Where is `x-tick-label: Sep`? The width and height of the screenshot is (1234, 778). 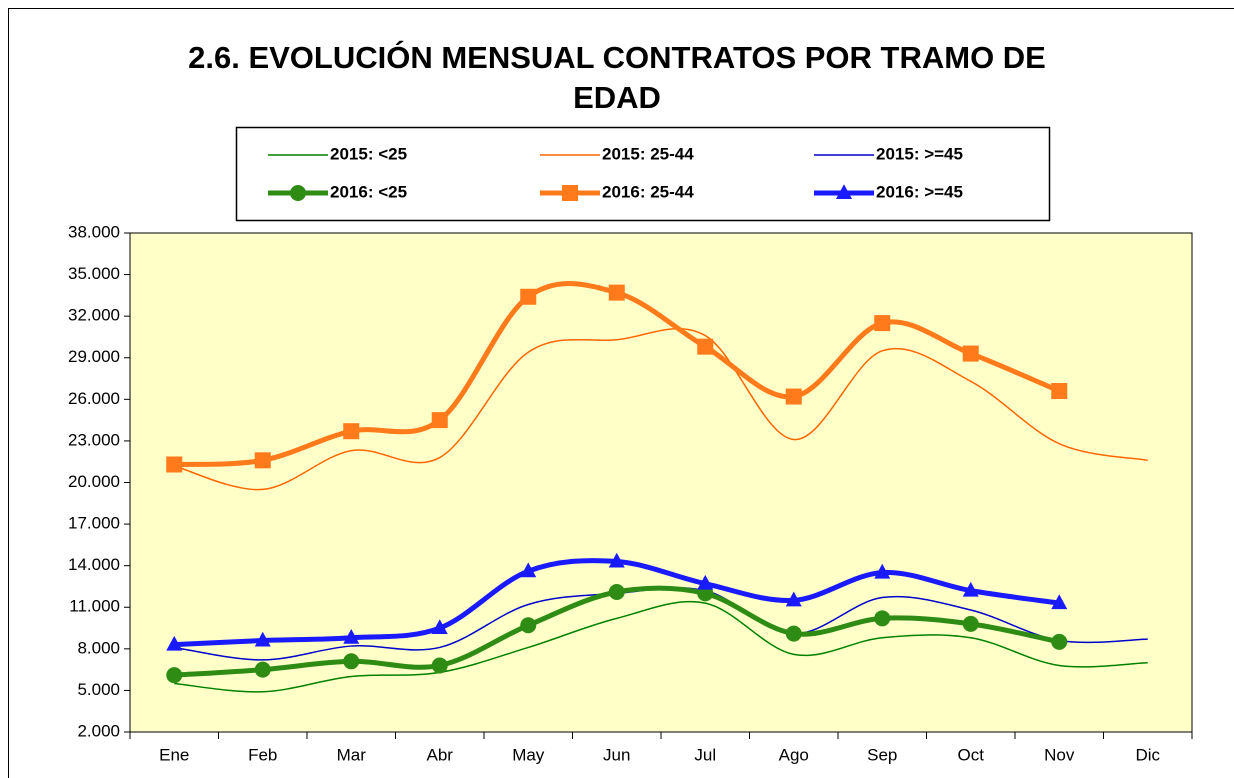
x-tick-label: Sep is located at coordinates (882, 754).